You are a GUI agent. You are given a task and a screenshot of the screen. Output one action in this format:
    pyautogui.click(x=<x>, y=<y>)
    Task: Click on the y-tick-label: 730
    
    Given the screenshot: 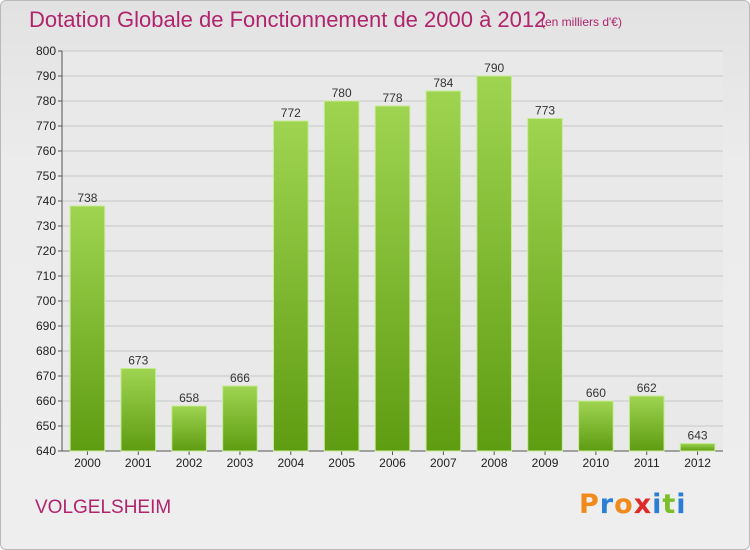 What is the action you would take?
    pyautogui.click(x=46, y=226)
    